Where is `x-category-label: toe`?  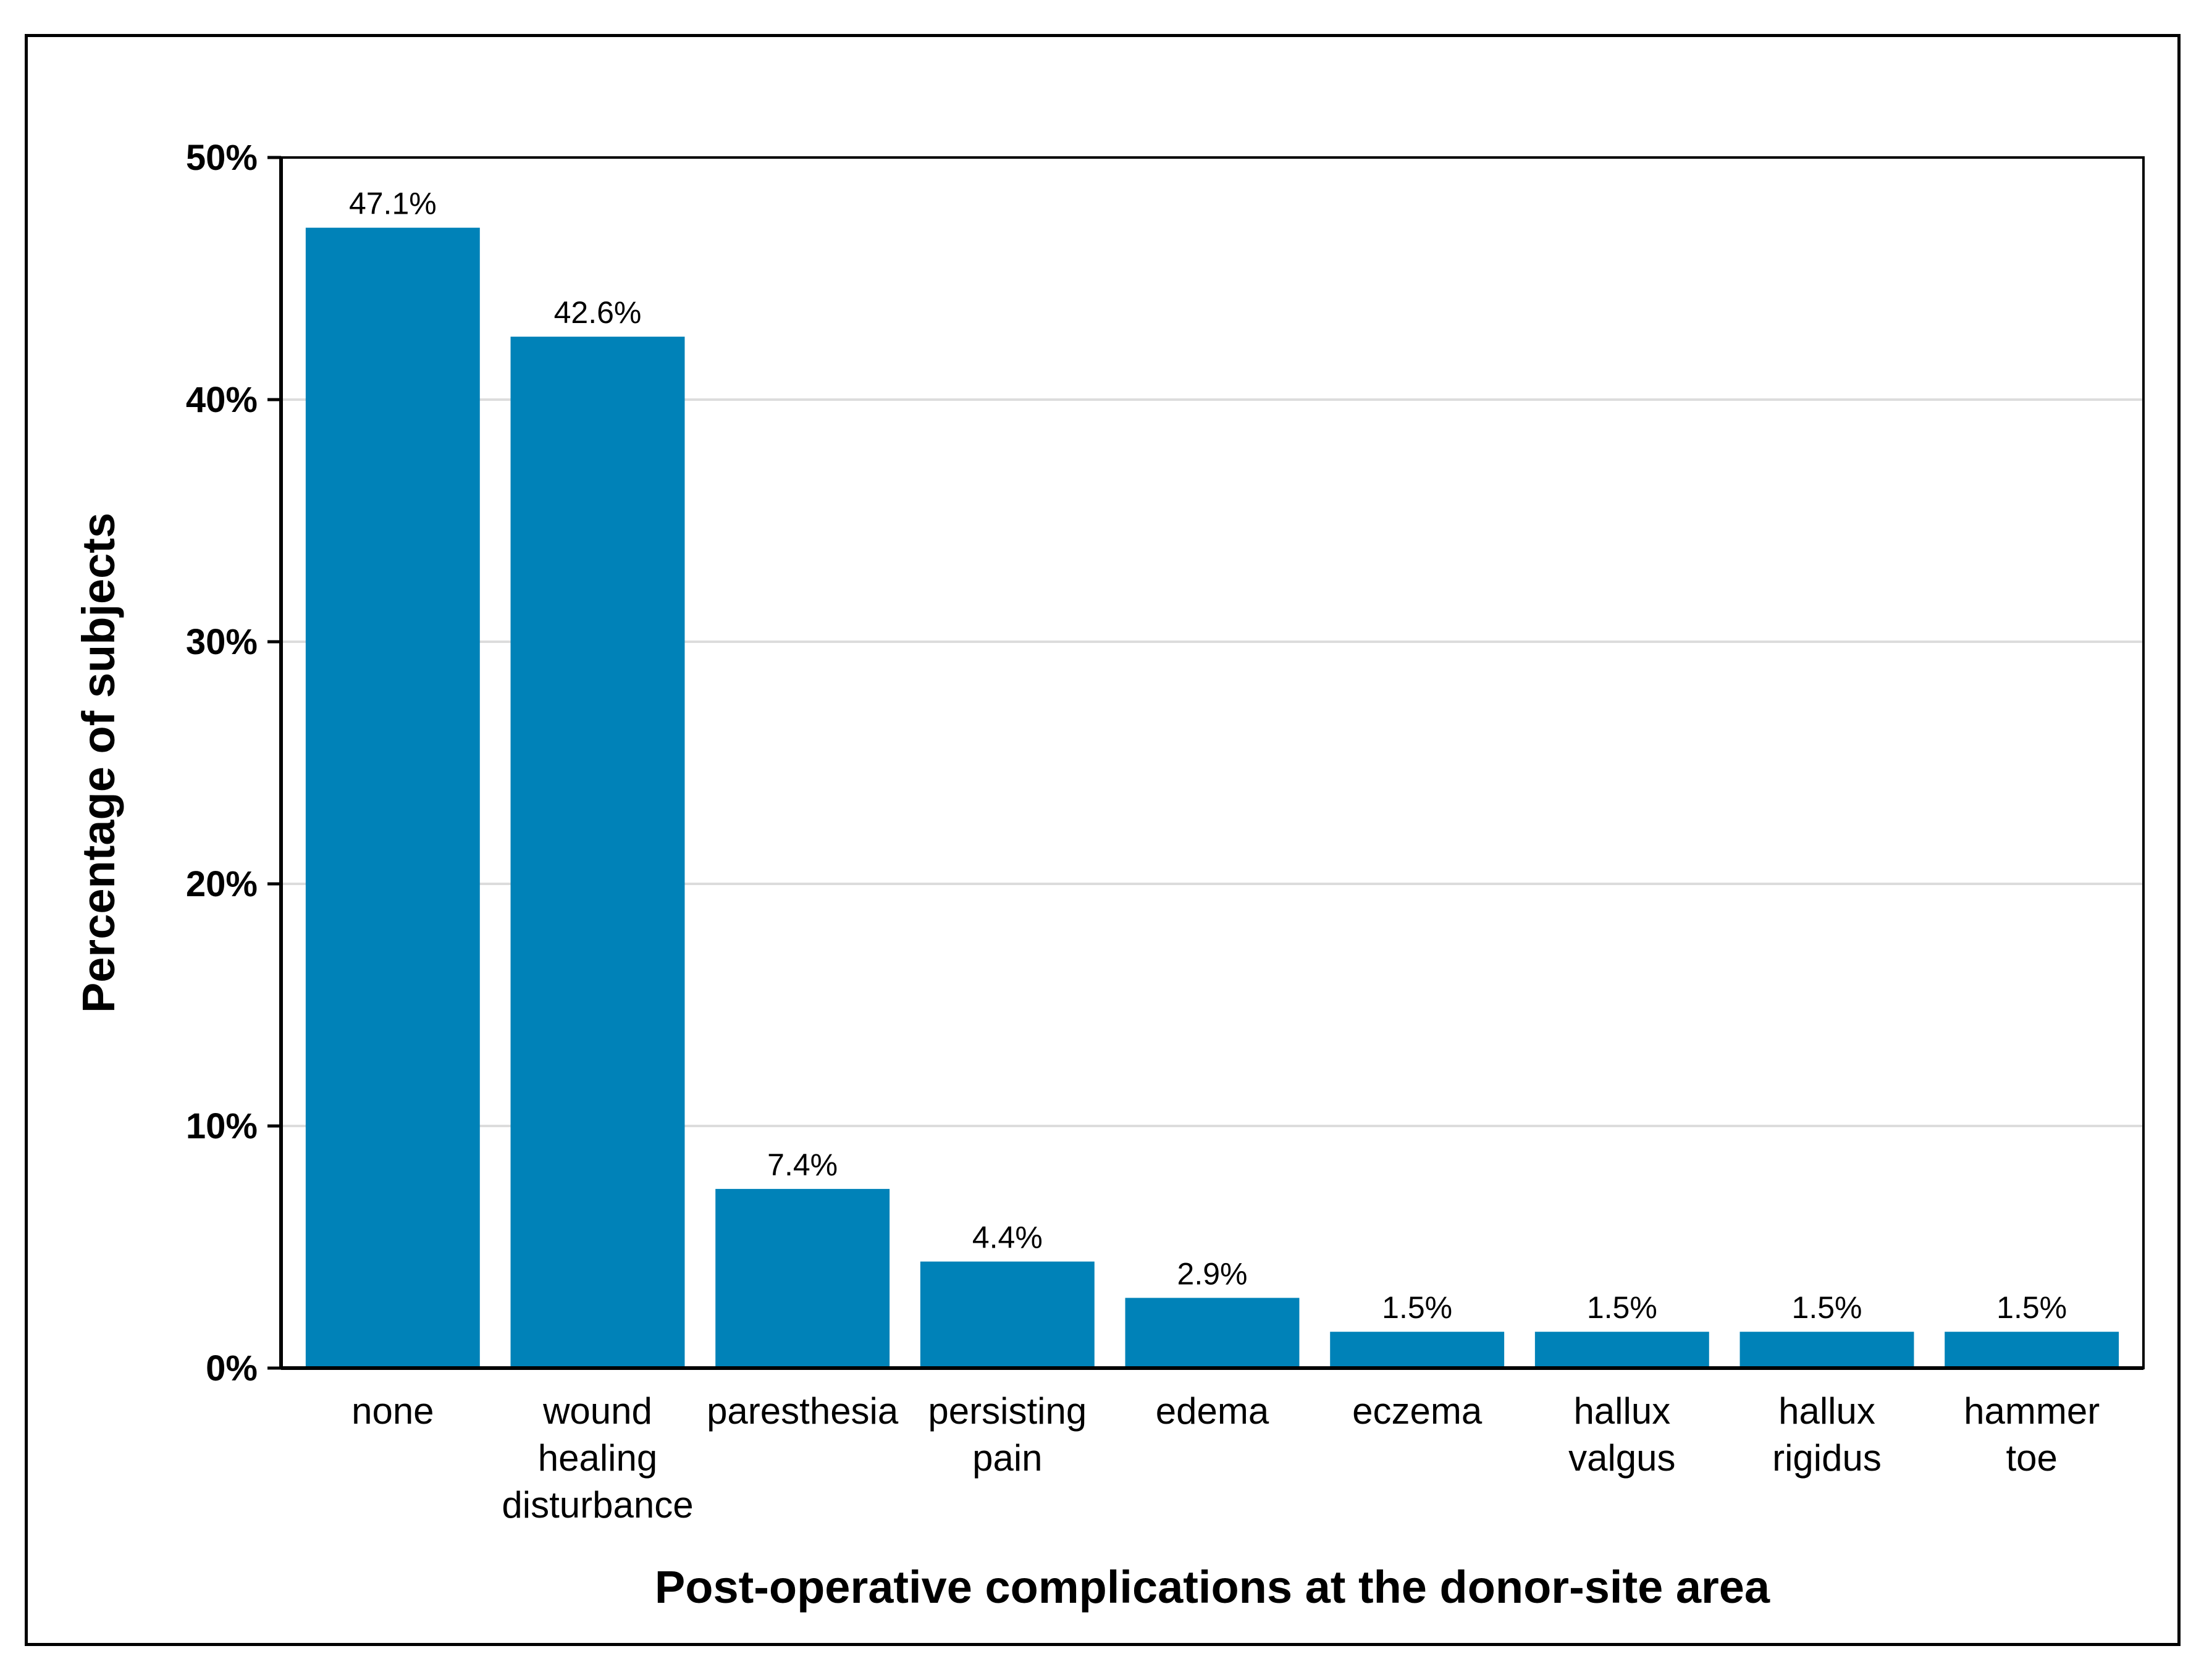 x-category-label: toe is located at coordinates (2031, 1458).